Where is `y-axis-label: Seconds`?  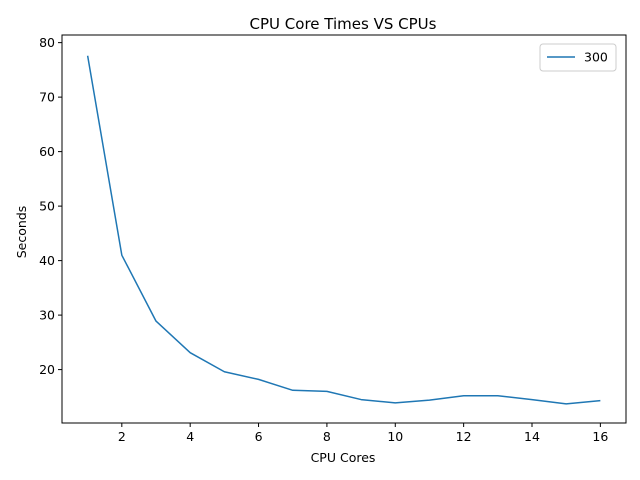 y-axis-label: Seconds is located at coordinates (21, 232).